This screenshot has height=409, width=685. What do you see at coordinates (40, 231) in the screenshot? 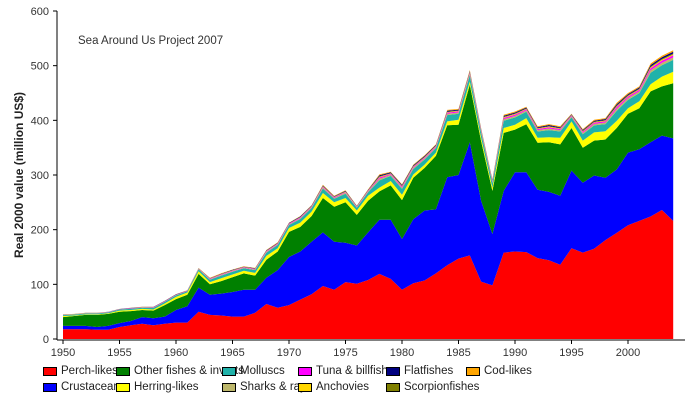
I see `y-tick-label: 200` at bounding box center [40, 231].